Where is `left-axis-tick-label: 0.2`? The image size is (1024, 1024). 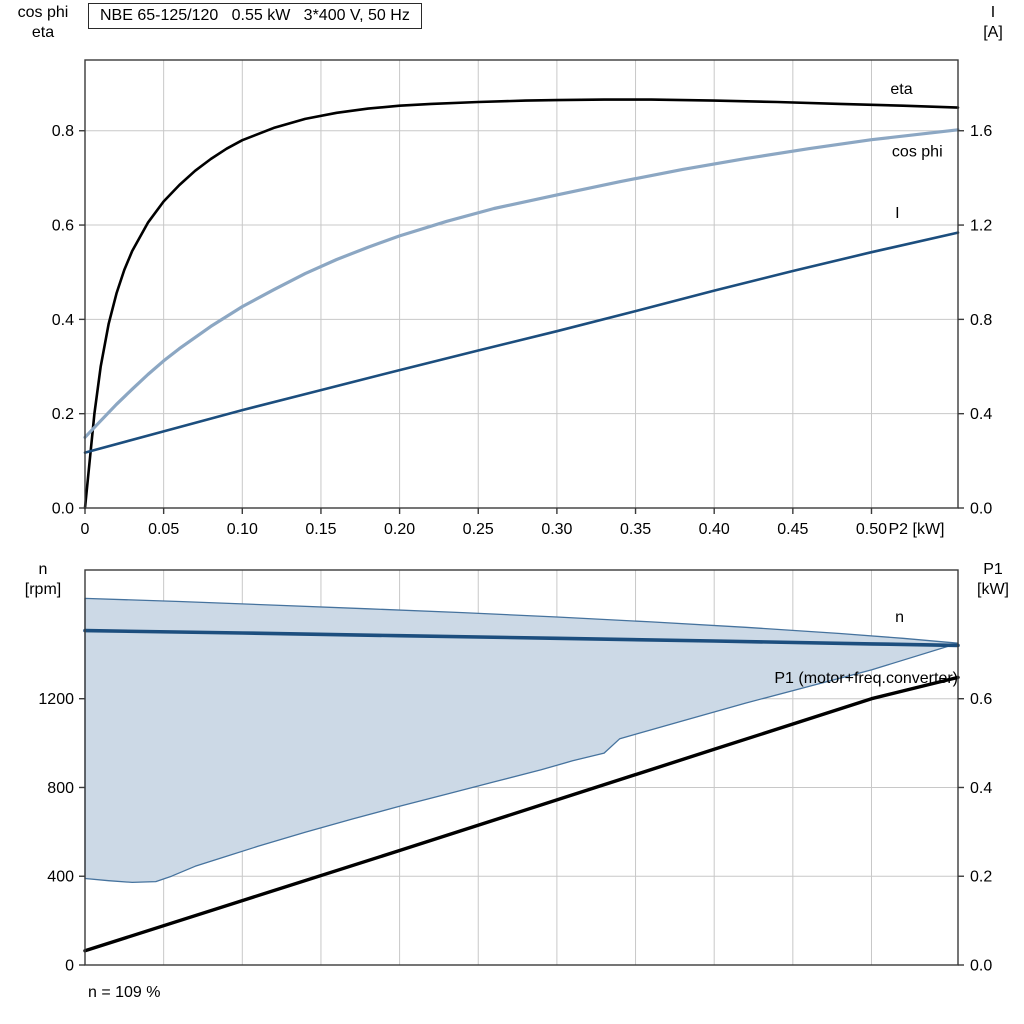 left-axis-tick-label: 0.2 is located at coordinates (63, 414).